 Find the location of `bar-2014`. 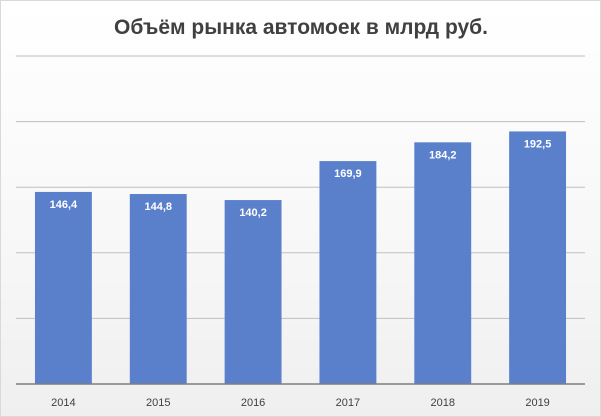

bar-2014 is located at coordinates (63, 287).